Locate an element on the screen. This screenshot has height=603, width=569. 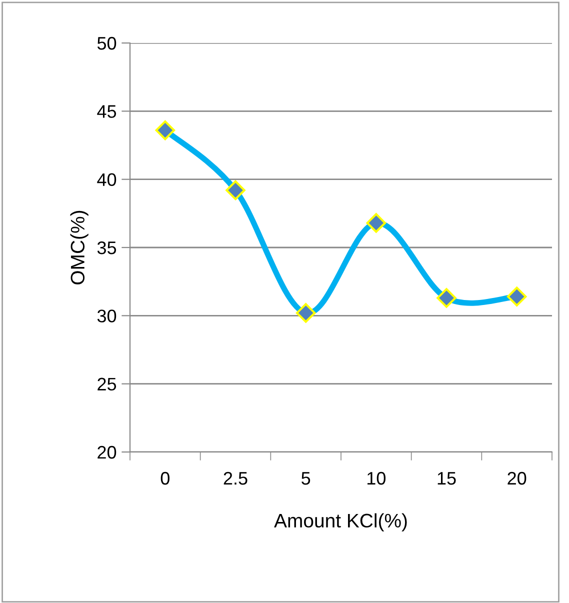
y-tick-label: 25 is located at coordinates (107, 384).